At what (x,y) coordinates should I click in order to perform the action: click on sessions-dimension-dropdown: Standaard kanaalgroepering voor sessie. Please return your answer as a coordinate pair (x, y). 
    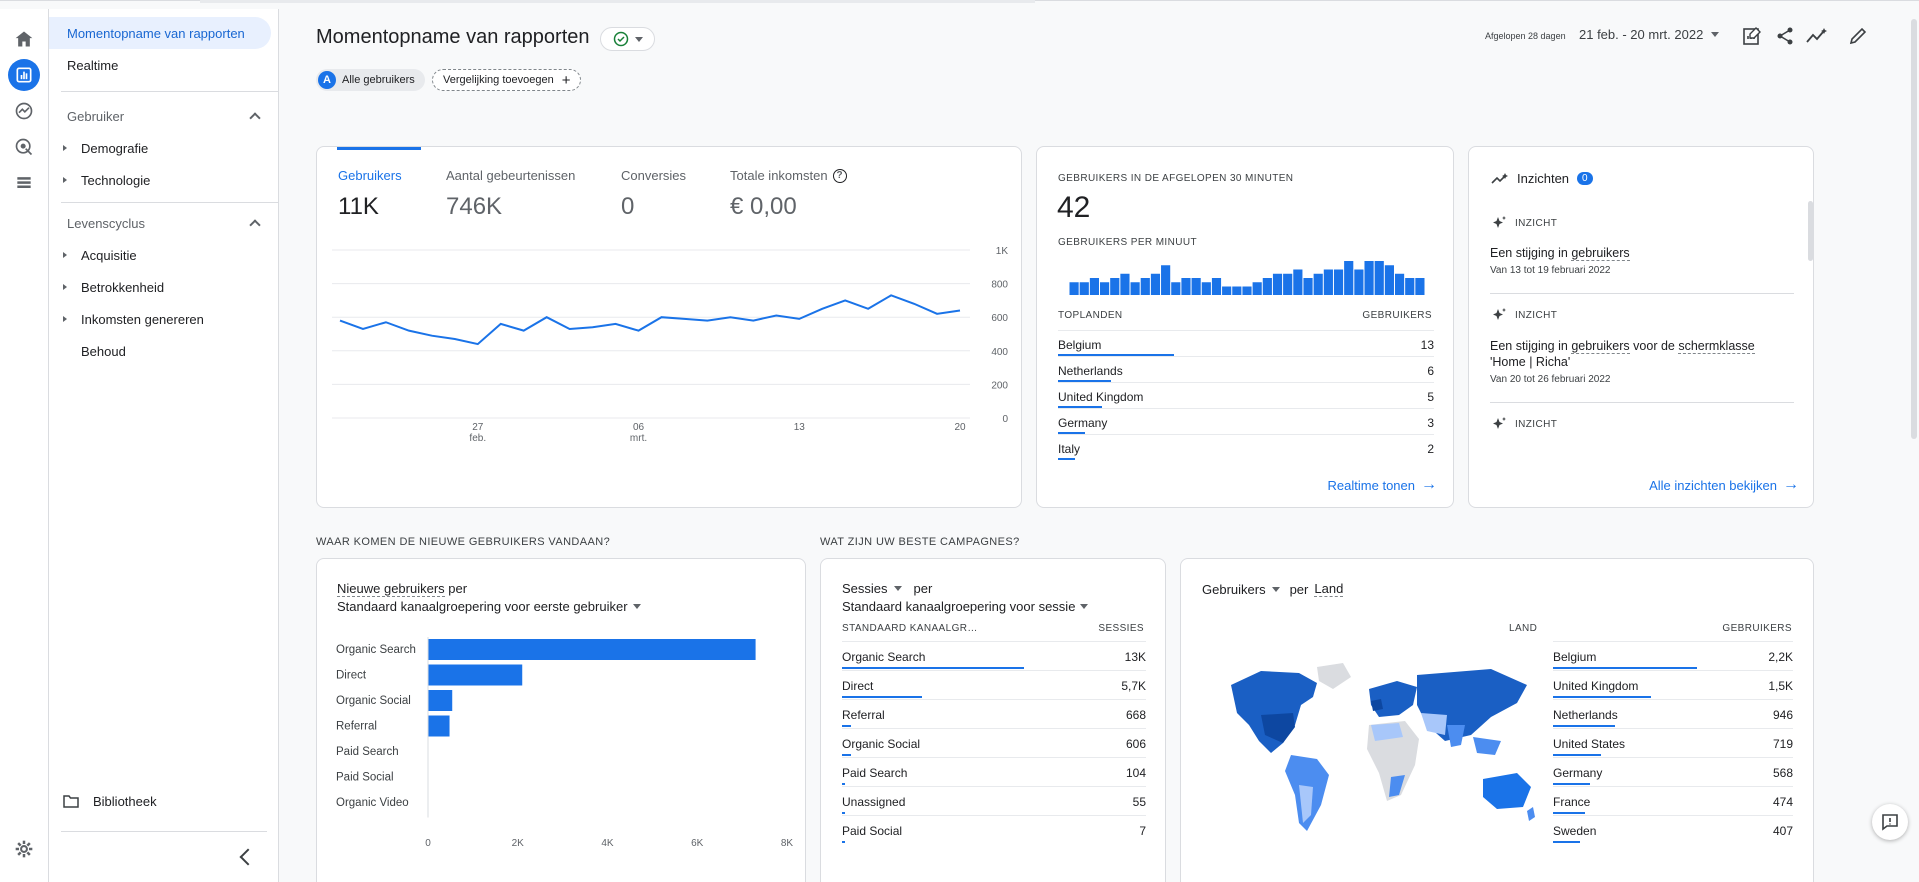
    Looking at the image, I should click on (965, 606).